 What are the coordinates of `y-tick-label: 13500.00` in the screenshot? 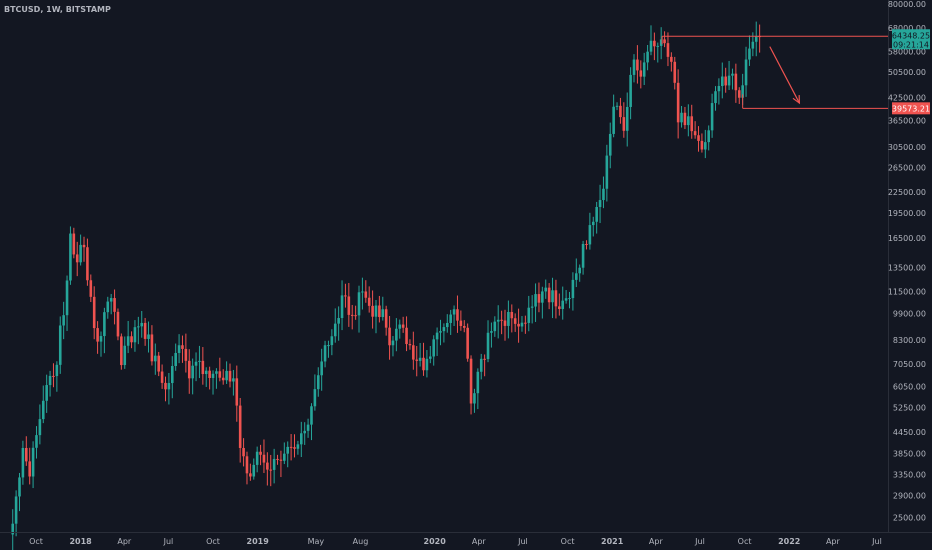 It's located at (907, 268).